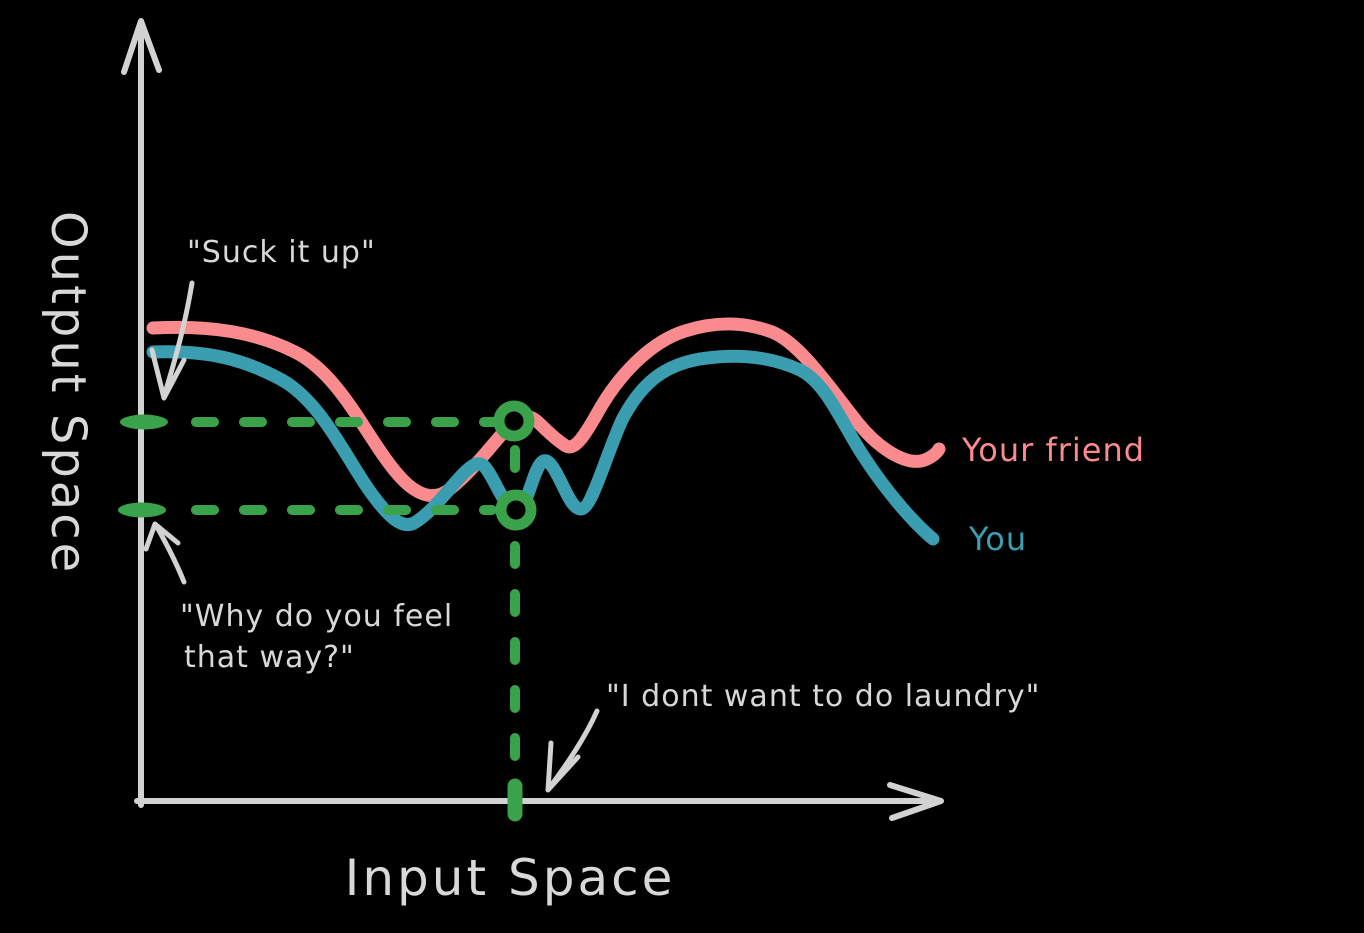 This screenshot has width=1364, height=933. Describe the element at coordinates (316, 616) in the screenshot. I see `annotation-why-line1: "Why do you feel` at that location.